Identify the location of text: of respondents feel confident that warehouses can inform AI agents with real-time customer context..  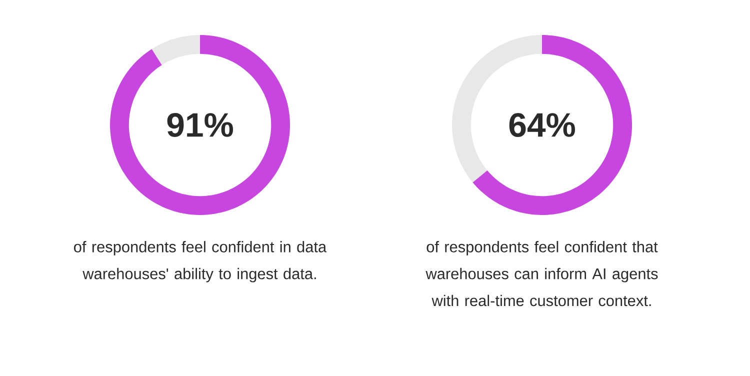
(542, 273).